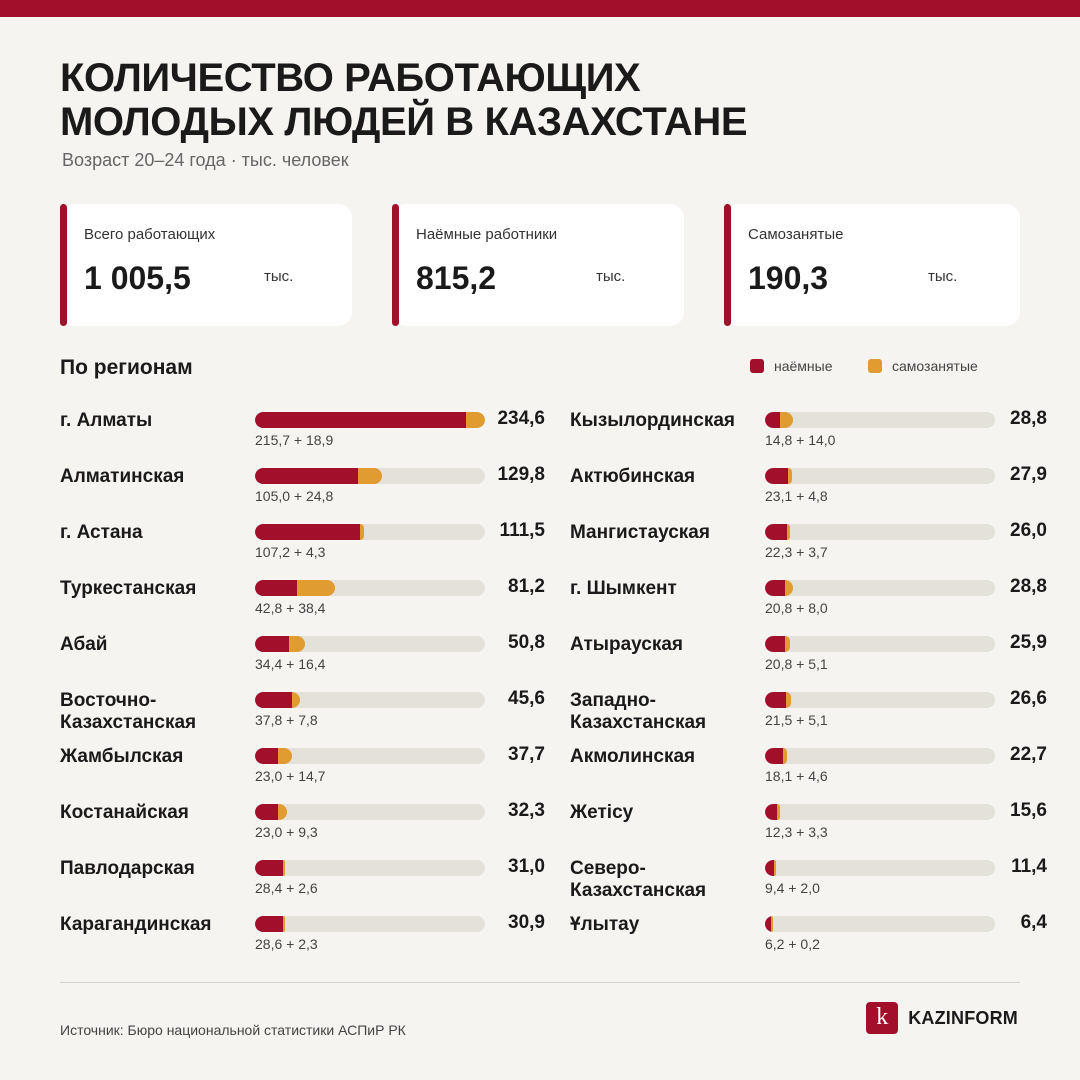  Describe the element at coordinates (1028, 642) in the screenshot. I see `region-total: 25,9` at that location.